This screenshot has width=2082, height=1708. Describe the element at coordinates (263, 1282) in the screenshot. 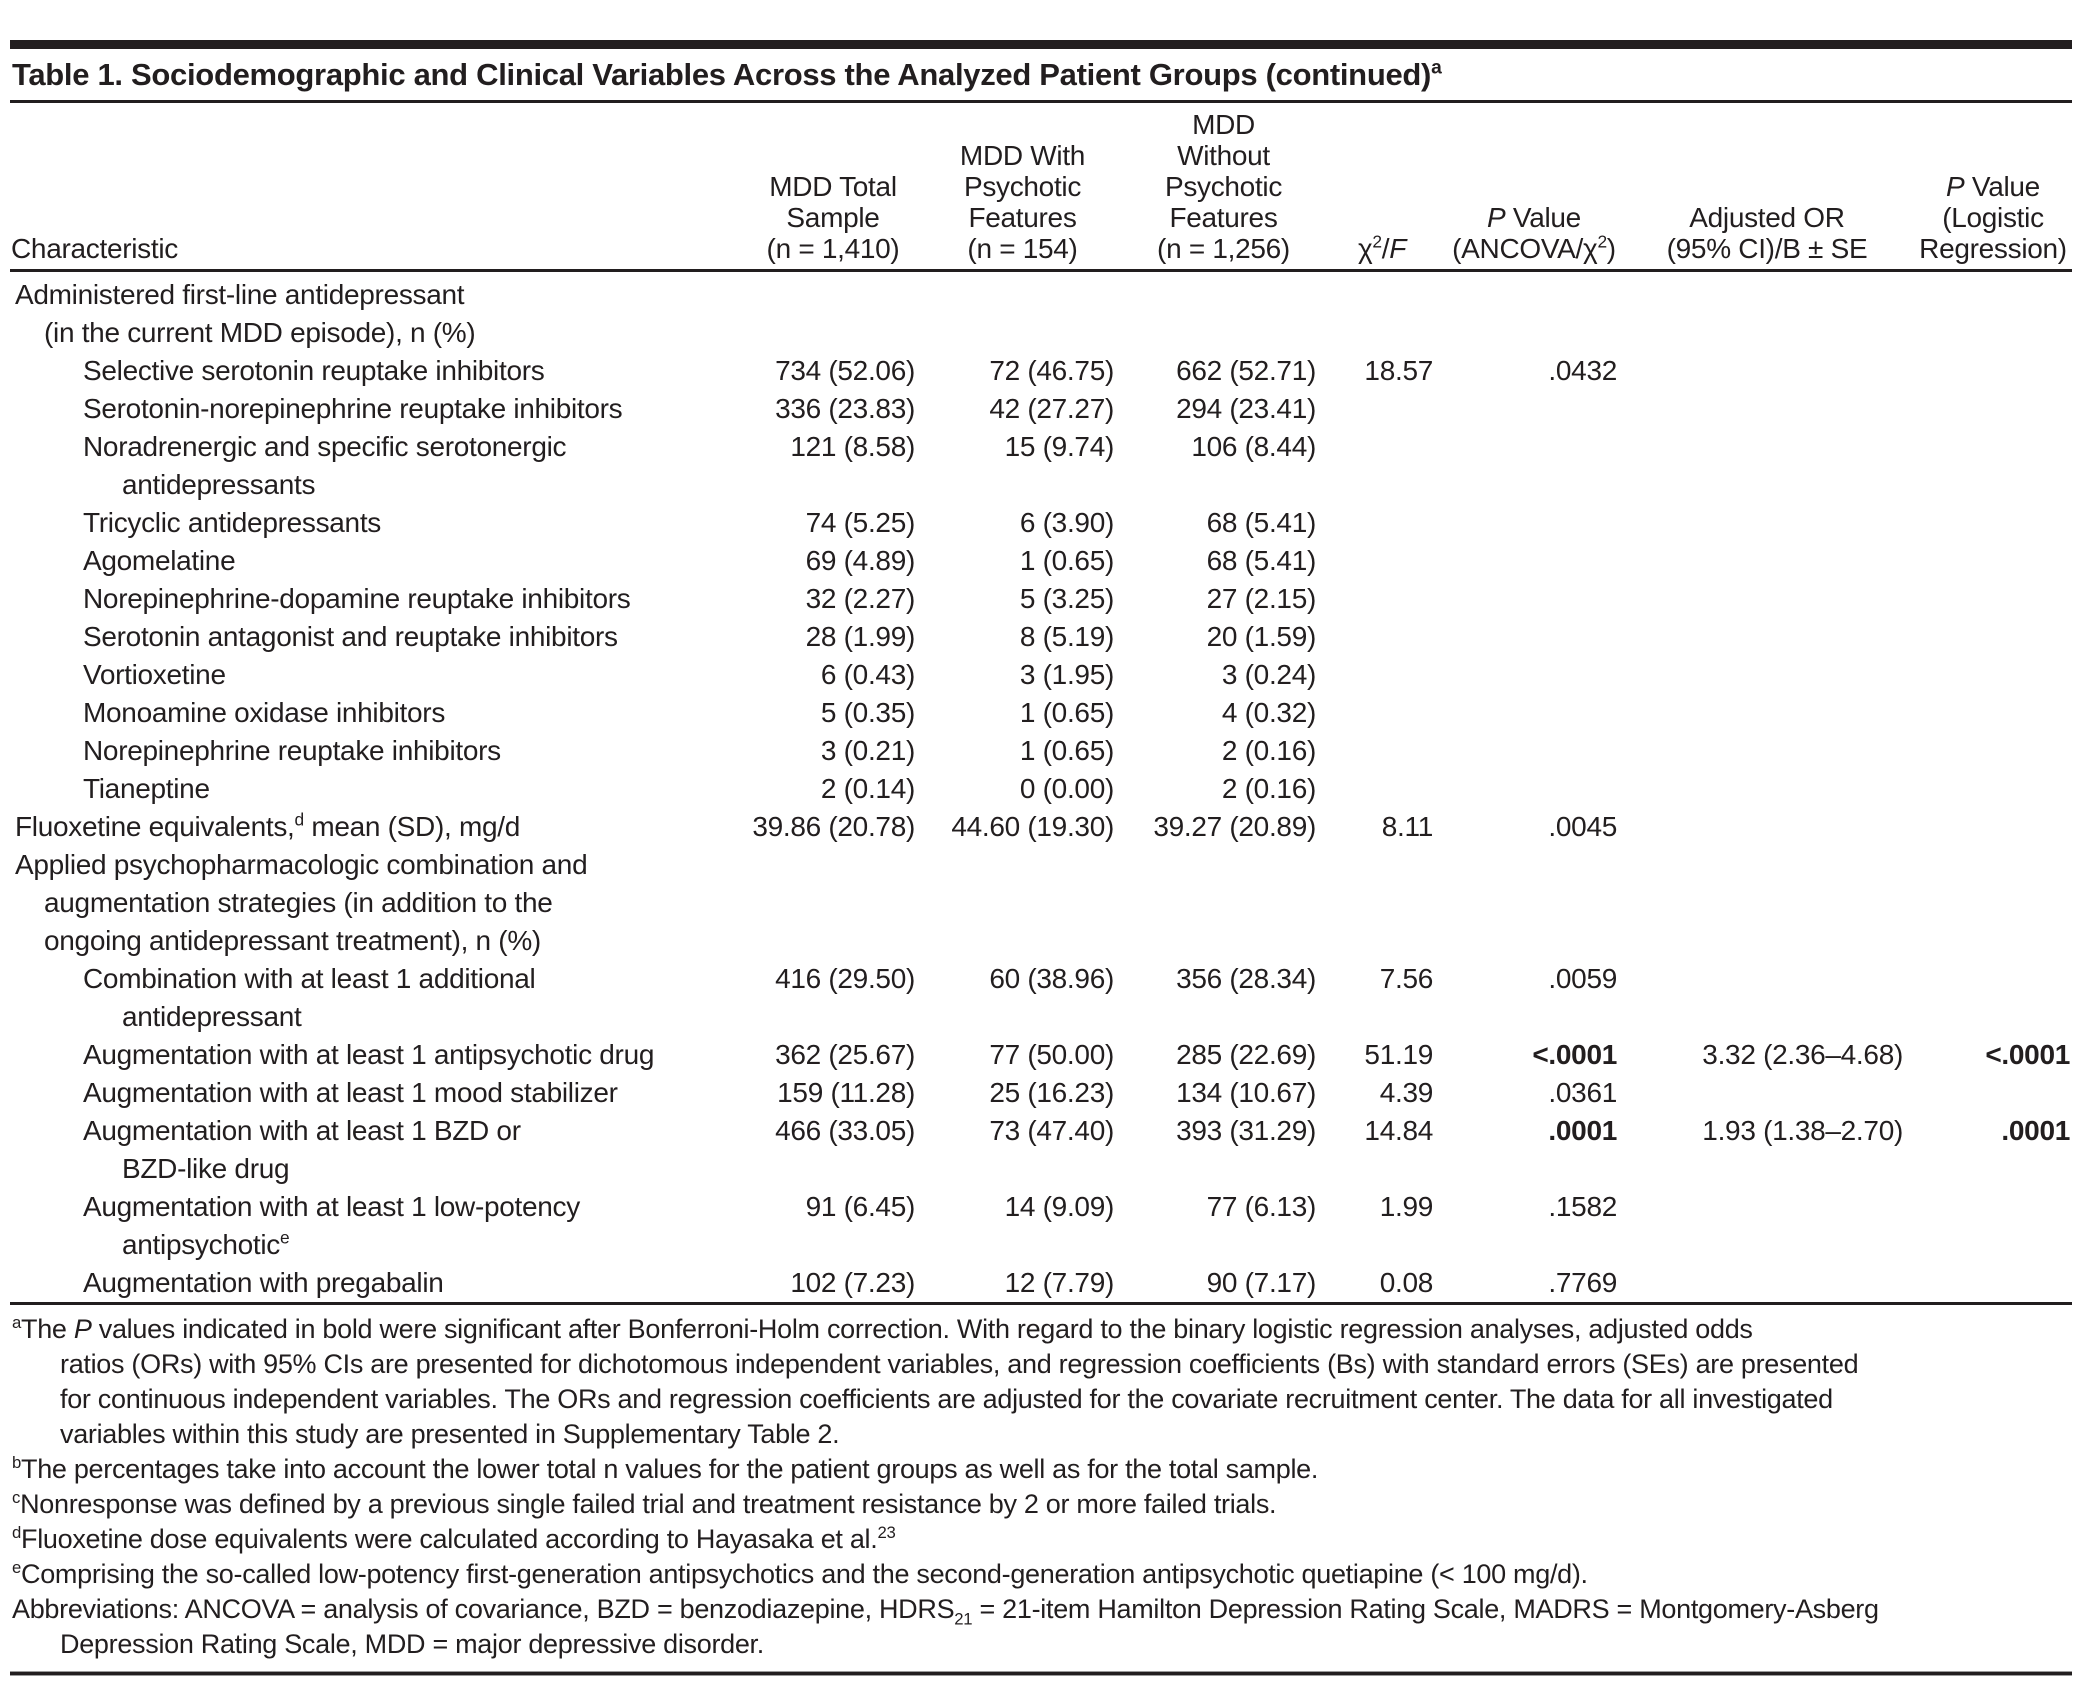

I see `characteristic-line: Augmentation with pregabalin` at that location.